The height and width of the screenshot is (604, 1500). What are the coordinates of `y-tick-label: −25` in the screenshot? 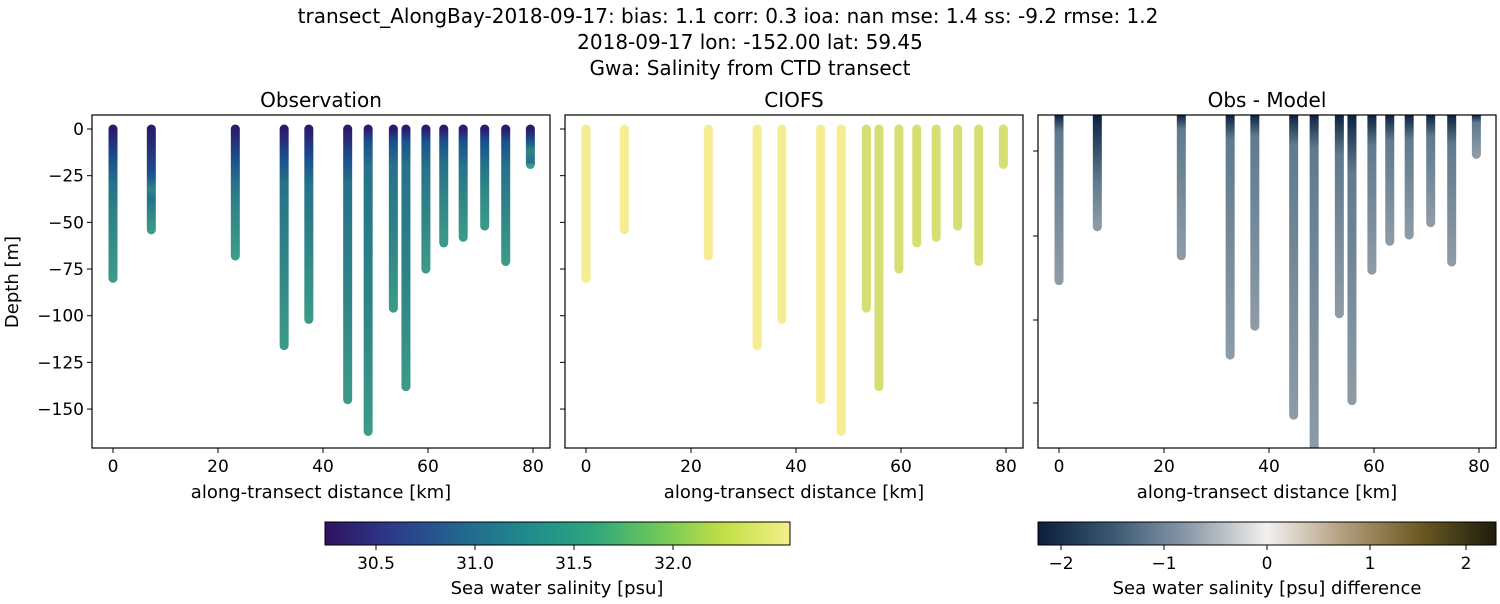 It's located at (66, 177).